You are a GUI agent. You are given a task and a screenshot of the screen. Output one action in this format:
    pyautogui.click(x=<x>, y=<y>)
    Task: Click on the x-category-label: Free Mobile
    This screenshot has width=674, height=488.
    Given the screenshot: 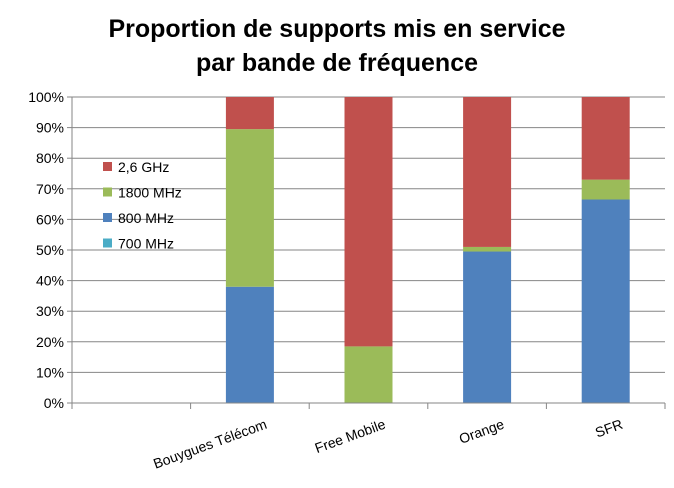 What is the action you would take?
    pyautogui.click(x=350, y=436)
    